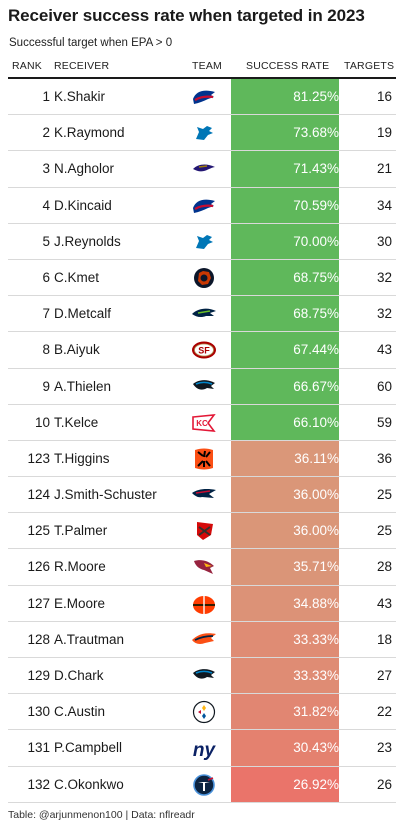 Image resolution: width=400 pixels, height=831 pixels. I want to click on row-success-rate: 31.82%, so click(316, 712).